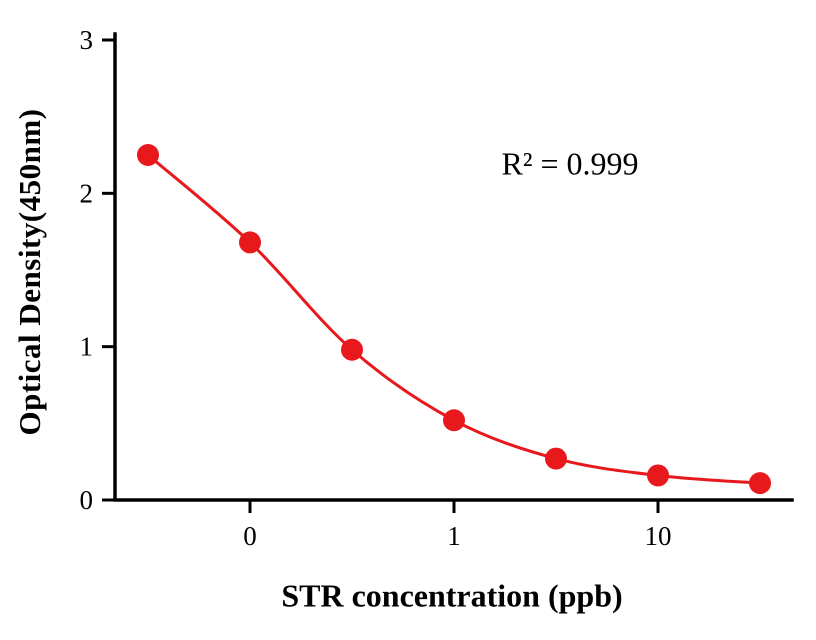 Image resolution: width=816 pixels, height=640 pixels. Describe the element at coordinates (658, 536) in the screenshot. I see `x-tick-label: 10` at that location.